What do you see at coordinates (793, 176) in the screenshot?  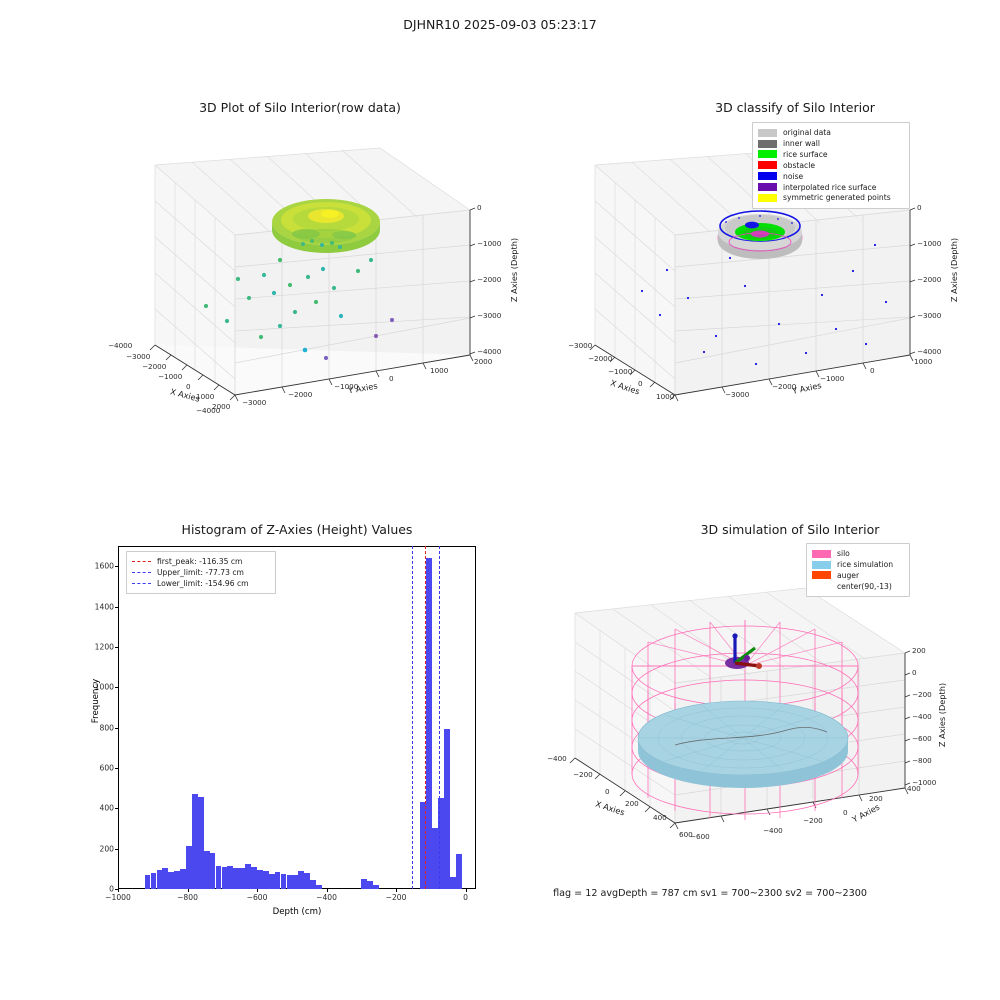 I see `legend-label: noise` at bounding box center [793, 176].